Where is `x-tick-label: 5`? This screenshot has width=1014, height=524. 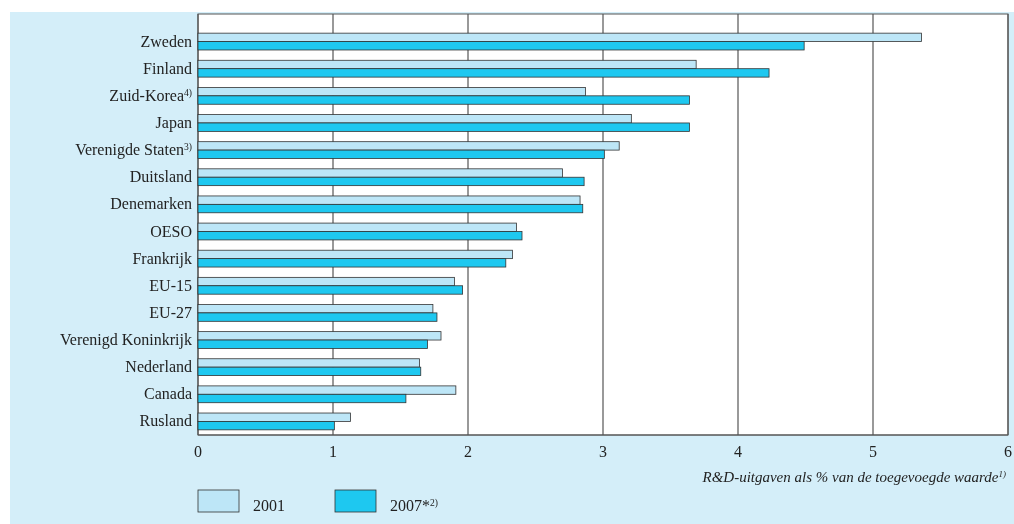 x-tick-label: 5 is located at coordinates (873, 451).